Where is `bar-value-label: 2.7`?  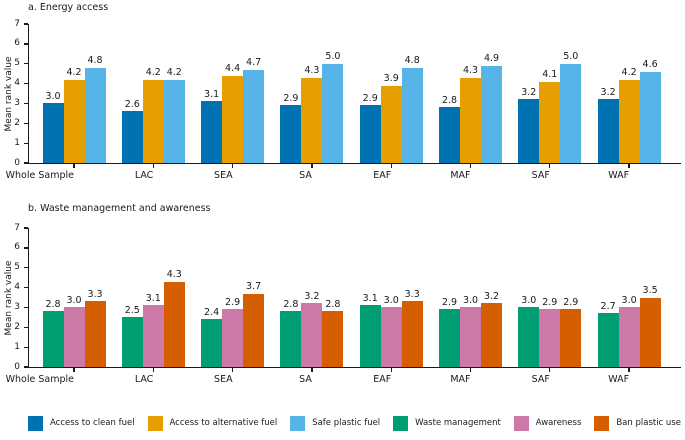
bar-value-label: 2.7 is located at coordinates (608, 306).